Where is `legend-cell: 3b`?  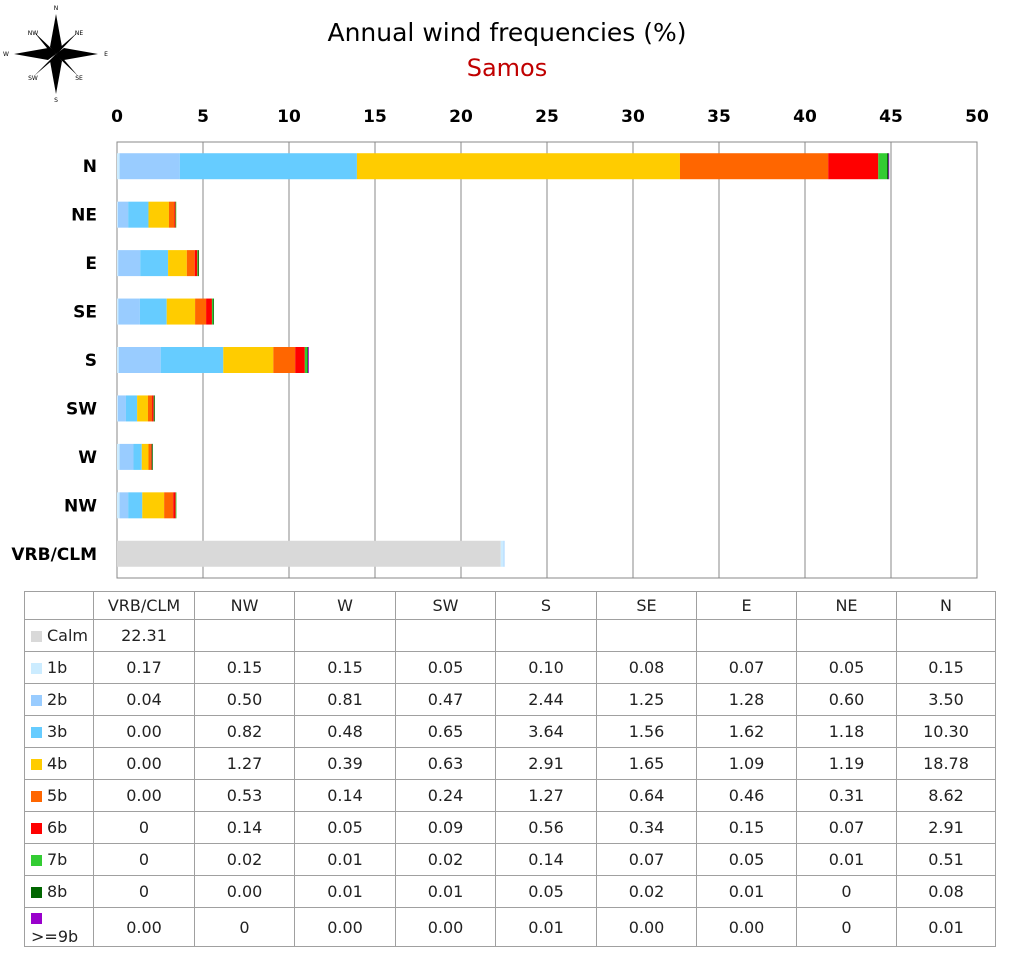 legend-cell: 3b is located at coordinates (59, 731).